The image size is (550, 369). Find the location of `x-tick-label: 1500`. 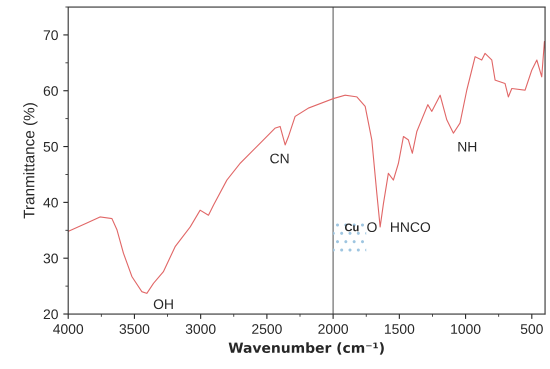

x-tick-label: 1500 is located at coordinates (399, 329).